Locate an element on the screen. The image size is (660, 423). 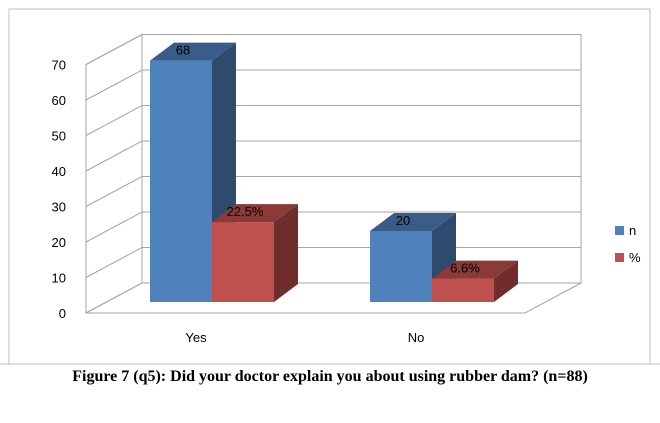
bar-n-Yes is located at coordinates (181, 181).